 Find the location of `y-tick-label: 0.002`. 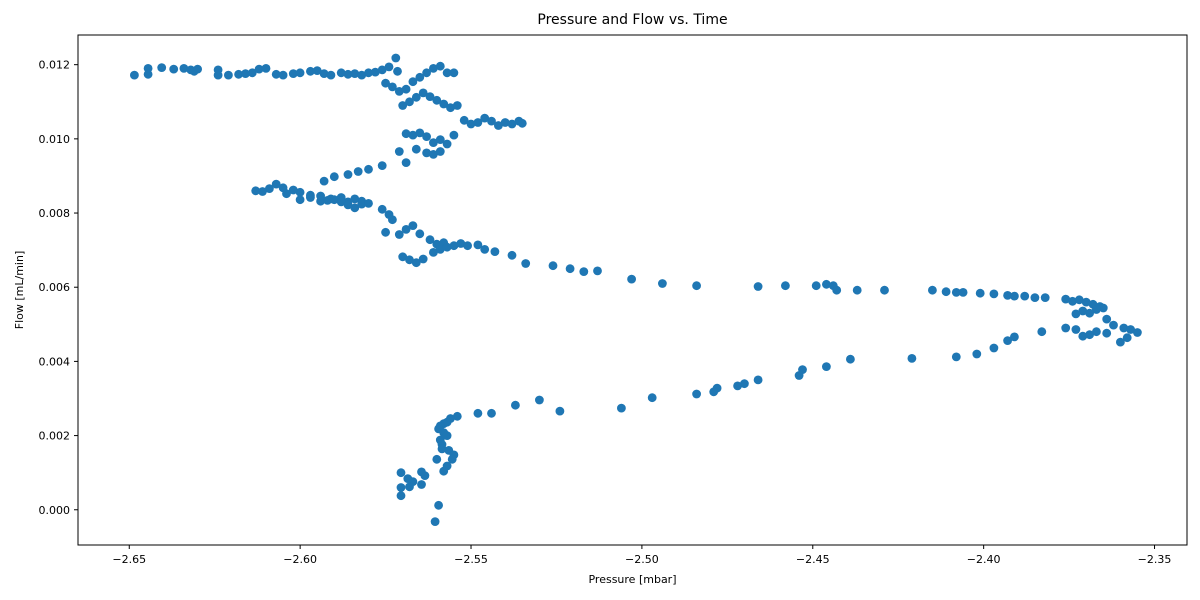

y-tick-label: 0.002 is located at coordinates (55, 436).